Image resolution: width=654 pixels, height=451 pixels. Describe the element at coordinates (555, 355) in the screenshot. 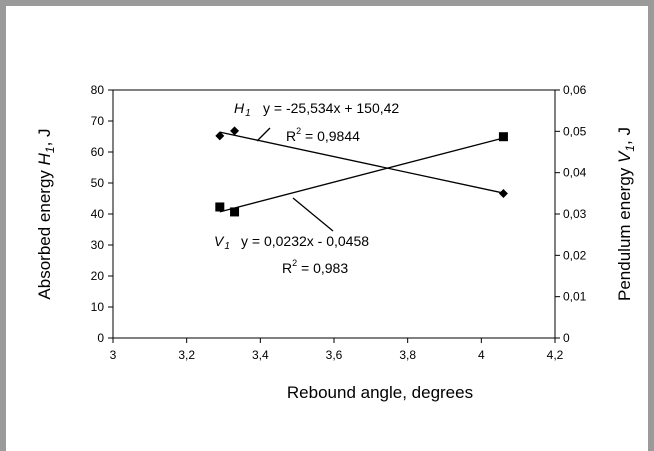

I see `x-tick-label: 4,2` at that location.